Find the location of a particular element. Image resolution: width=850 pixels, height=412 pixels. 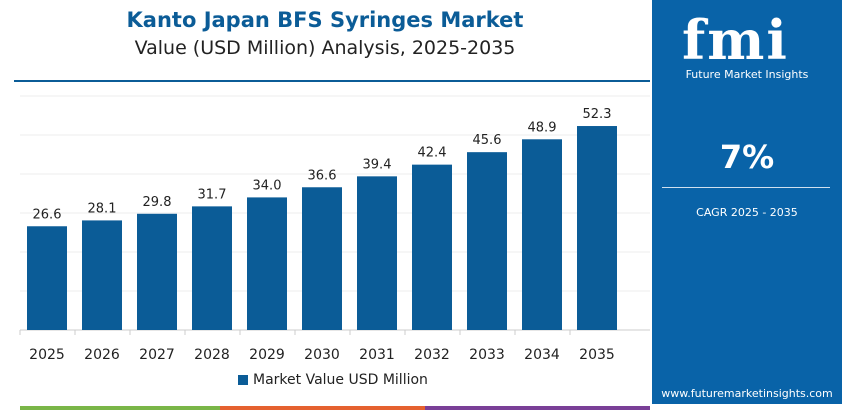

x-tick-label: 2027 is located at coordinates (157, 355).